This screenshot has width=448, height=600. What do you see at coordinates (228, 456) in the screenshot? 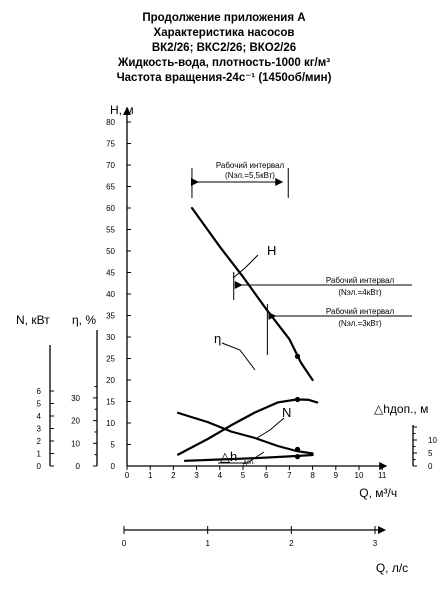
I see `npsh-curve-label: △h` at bounding box center [228, 456].